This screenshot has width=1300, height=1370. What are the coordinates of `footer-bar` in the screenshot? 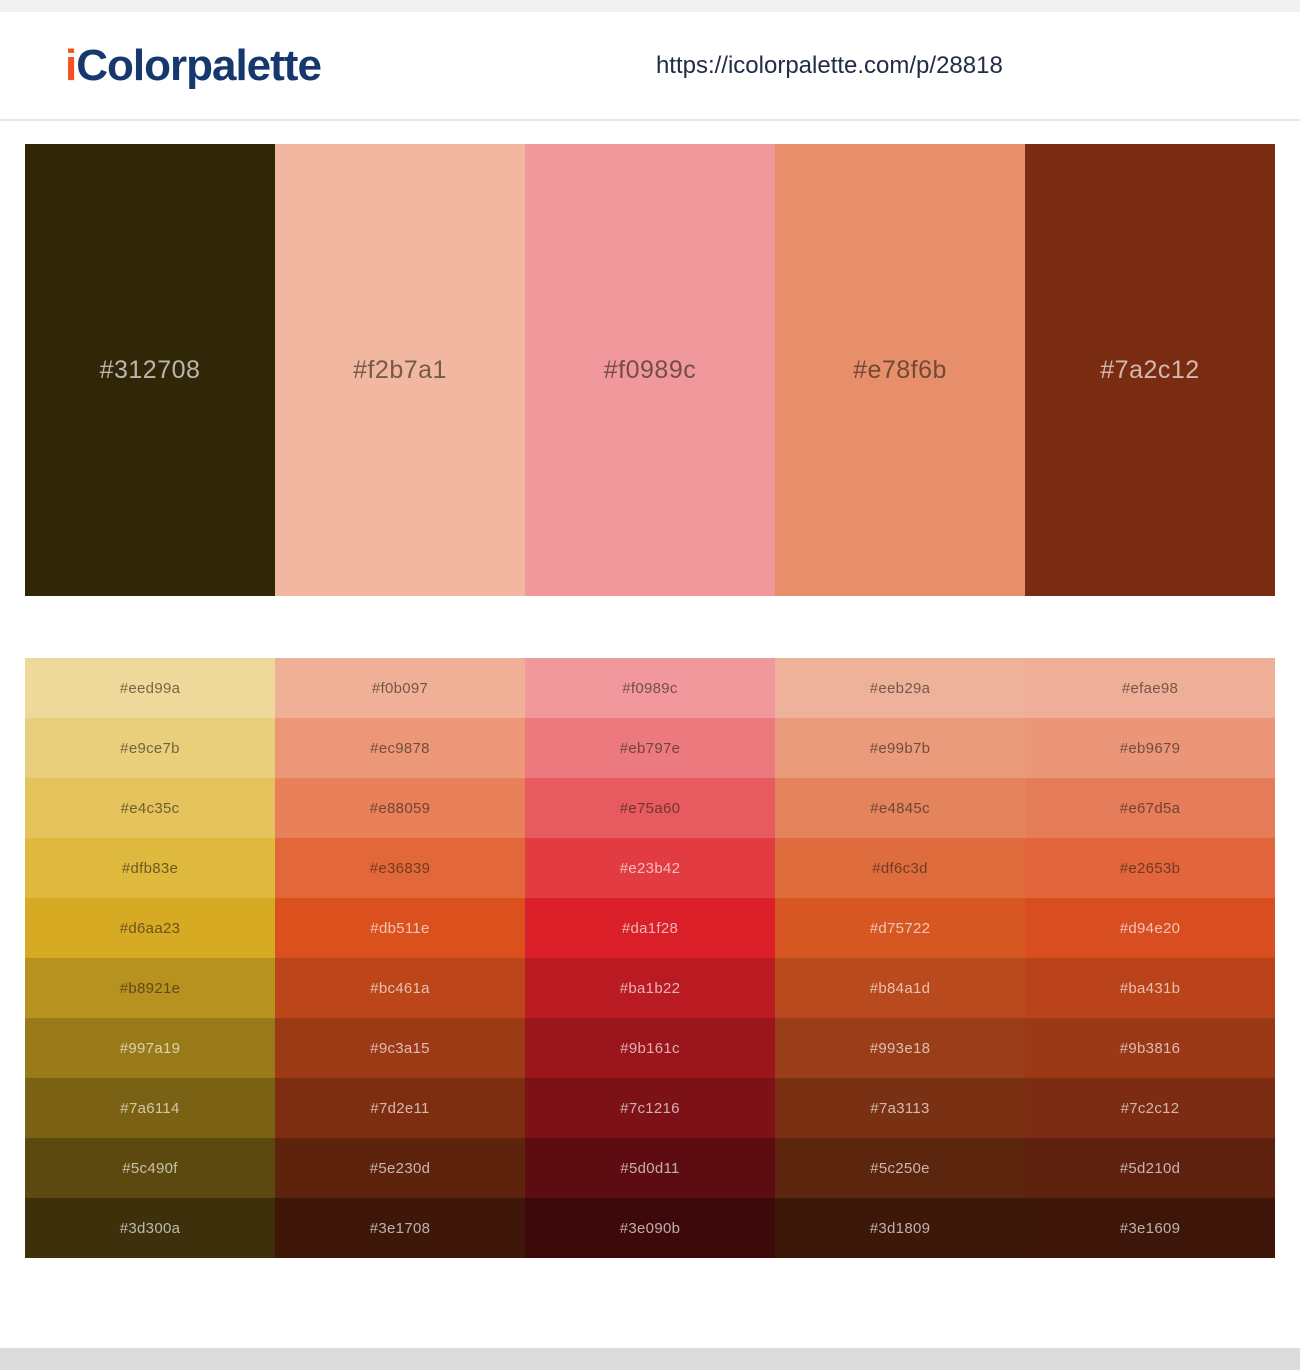 It's located at (650, 1359).